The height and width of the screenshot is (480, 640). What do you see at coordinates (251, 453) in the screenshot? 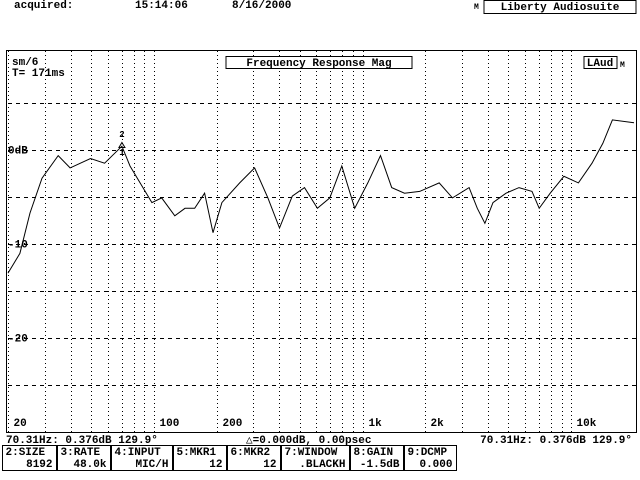
I see `key-label: 6:MKR2` at bounding box center [251, 453].